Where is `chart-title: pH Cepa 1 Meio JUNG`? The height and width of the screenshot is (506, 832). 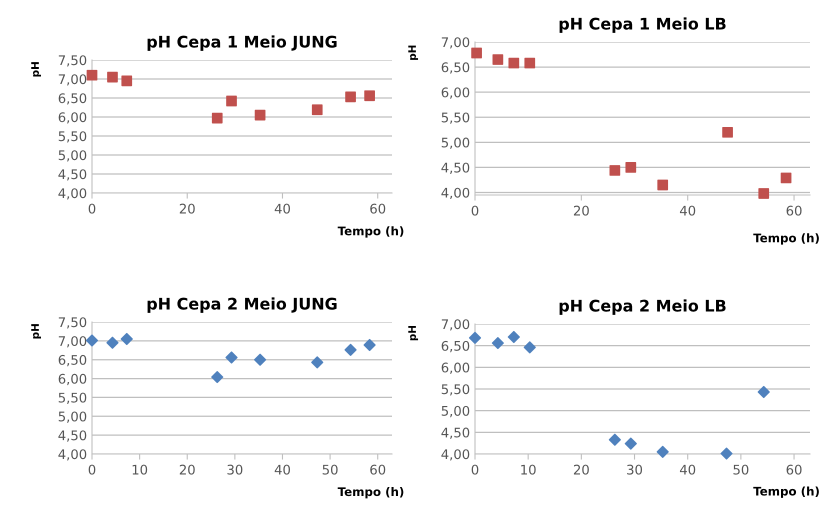 chart-title: pH Cepa 1 Meio JUNG is located at coordinates (242, 43).